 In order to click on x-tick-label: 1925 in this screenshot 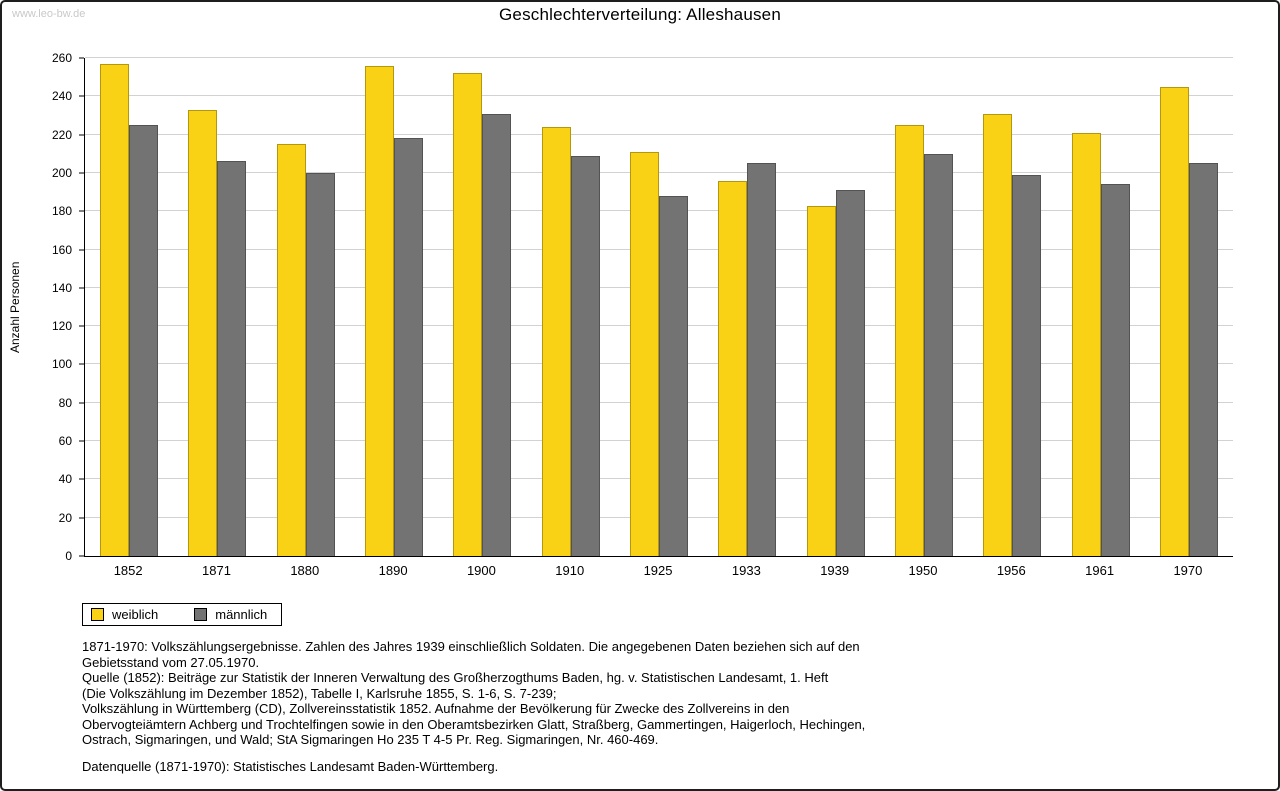, I will do `click(658, 570)`.